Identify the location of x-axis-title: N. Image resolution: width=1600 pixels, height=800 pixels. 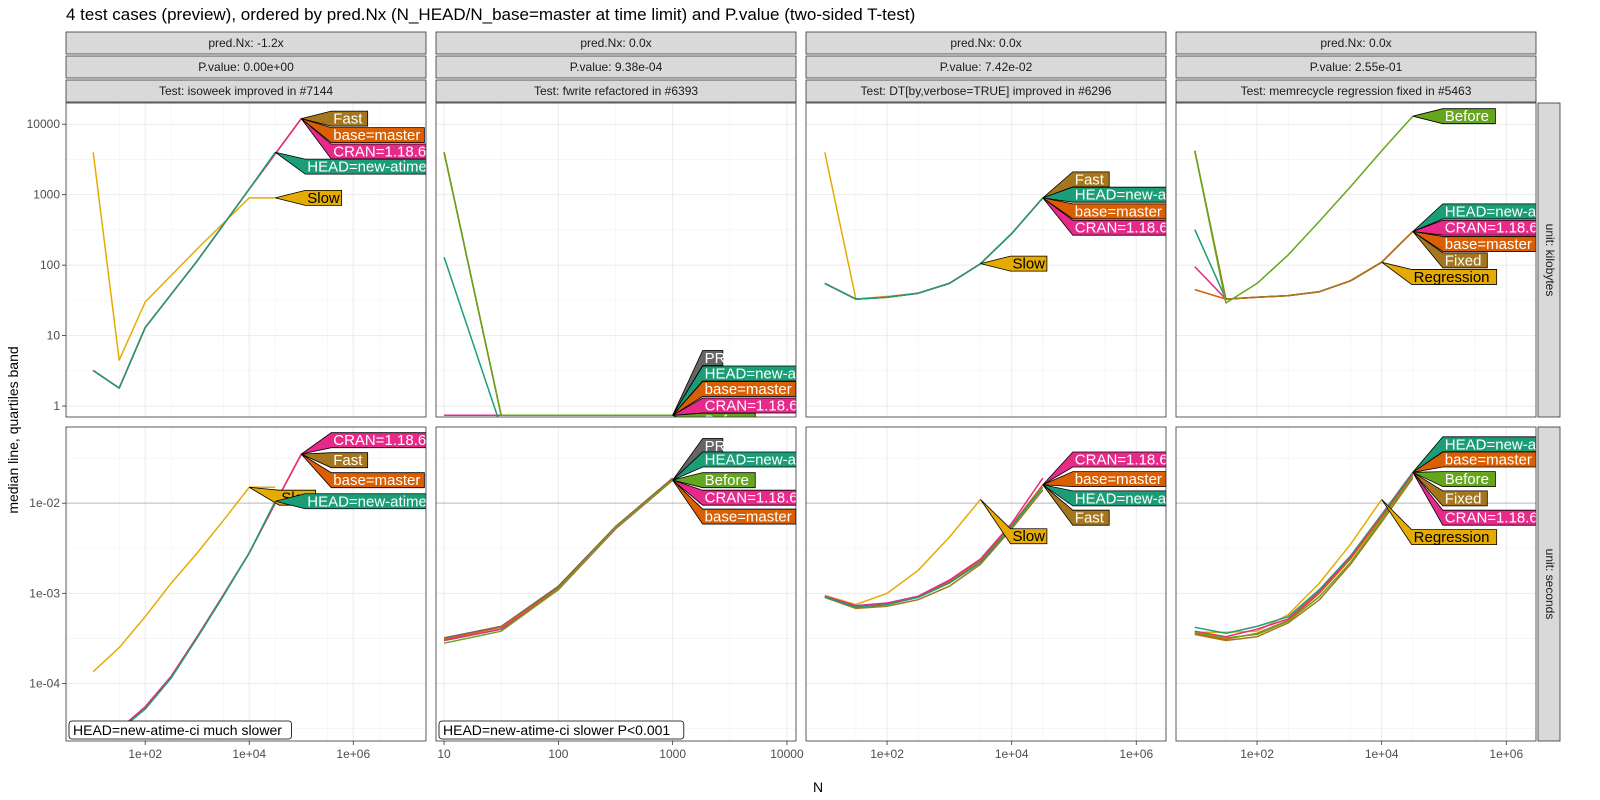
(818, 787).